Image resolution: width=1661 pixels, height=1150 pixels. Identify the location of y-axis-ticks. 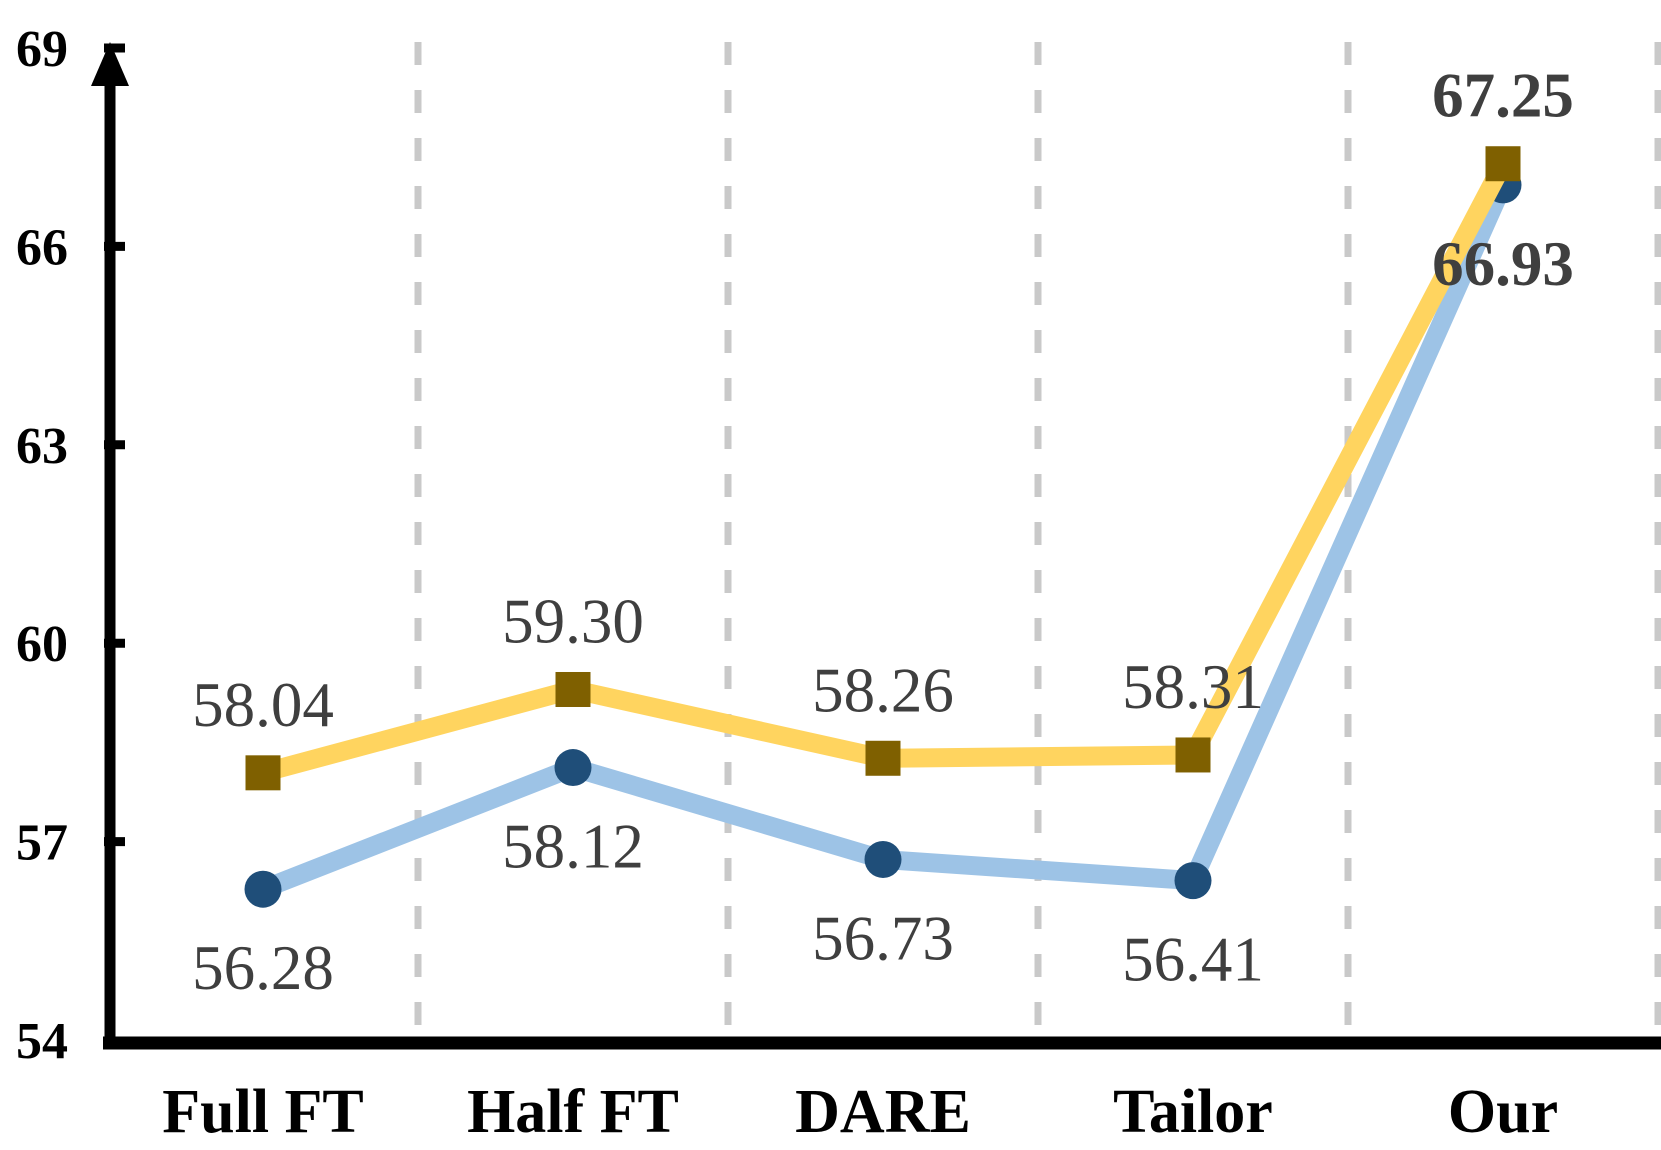
(114, 445).